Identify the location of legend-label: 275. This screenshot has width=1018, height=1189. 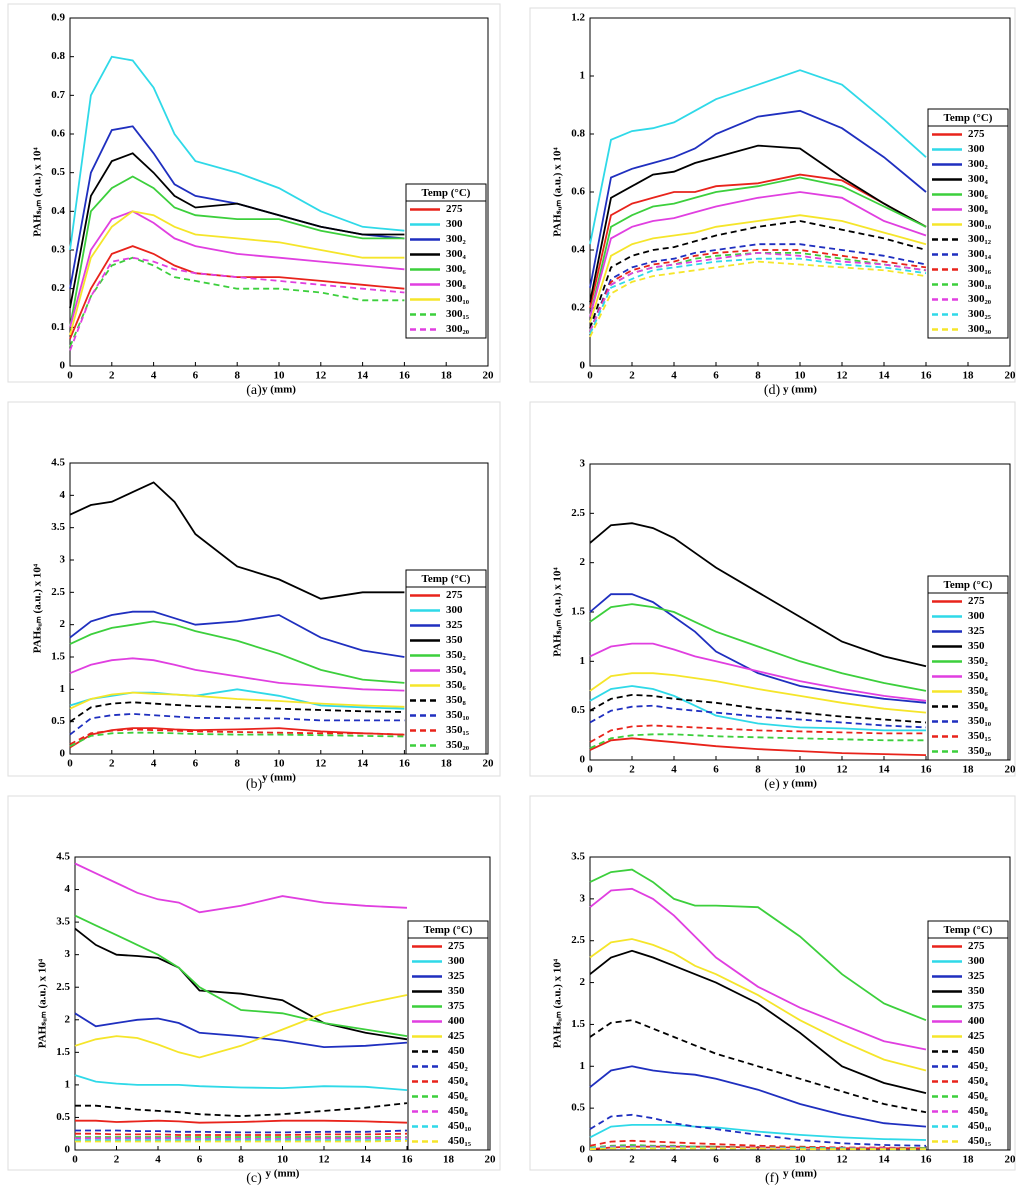
(454, 595).